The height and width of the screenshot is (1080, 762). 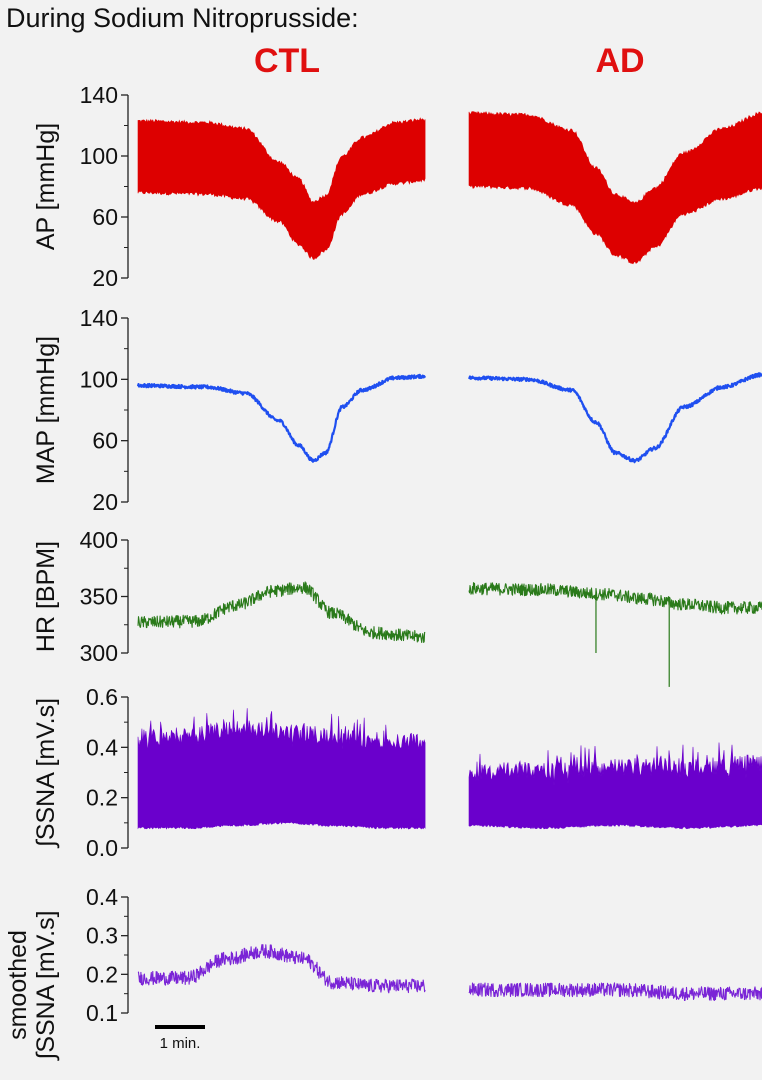 What do you see at coordinates (102, 697) in the screenshot?
I see `y-tick-label: 0.6` at bounding box center [102, 697].